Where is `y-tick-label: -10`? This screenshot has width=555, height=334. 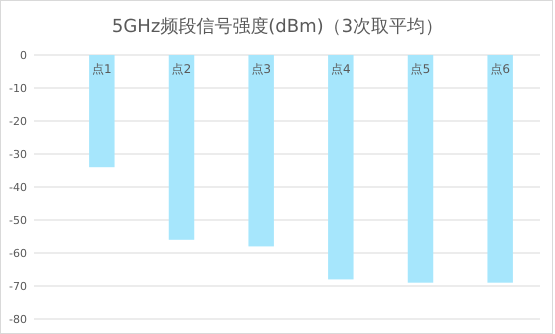
y-tick-label: -10 is located at coordinates (18, 88).